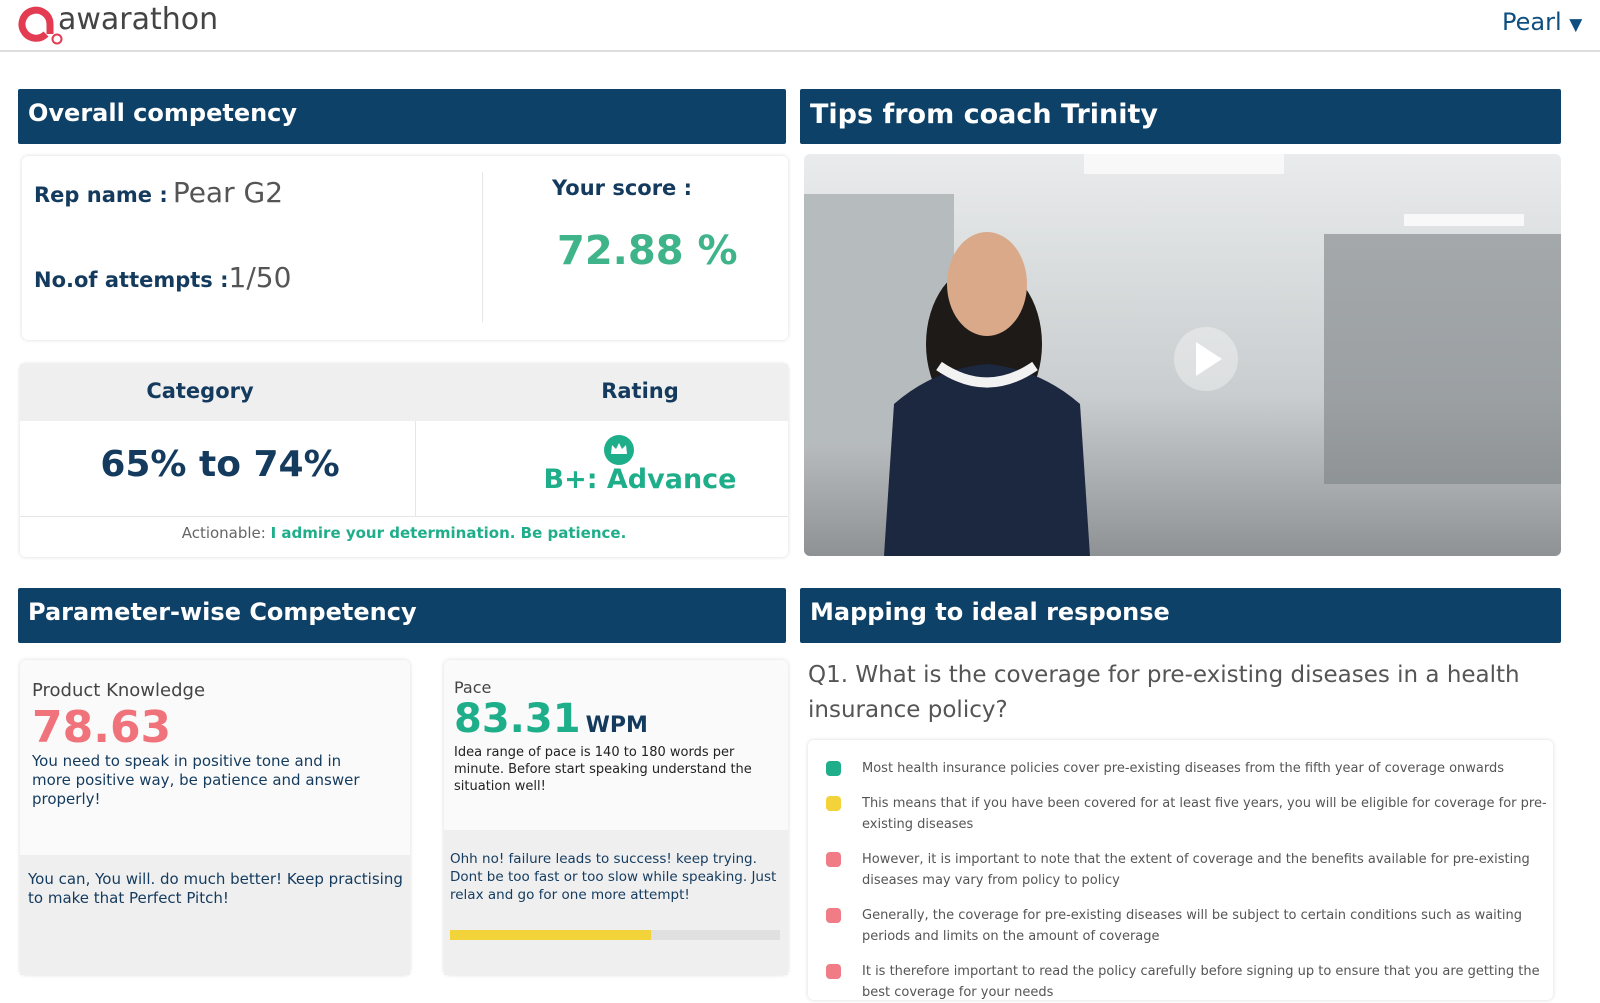 The image size is (1600, 1003). Describe the element at coordinates (223, 533) in the screenshot. I see `actionable-label: Actionable:` at that location.